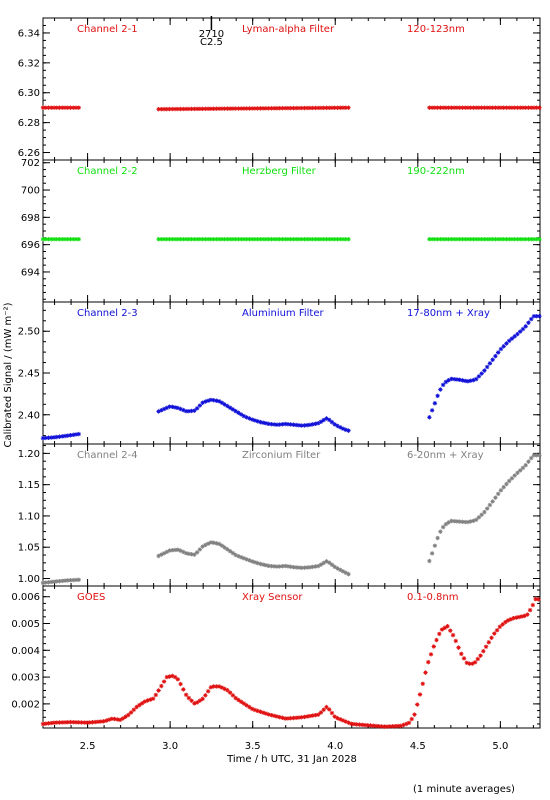 Image resolution: width=550 pixels, height=800 pixels. I want to click on x-tick-label: 3.5, so click(253, 746).